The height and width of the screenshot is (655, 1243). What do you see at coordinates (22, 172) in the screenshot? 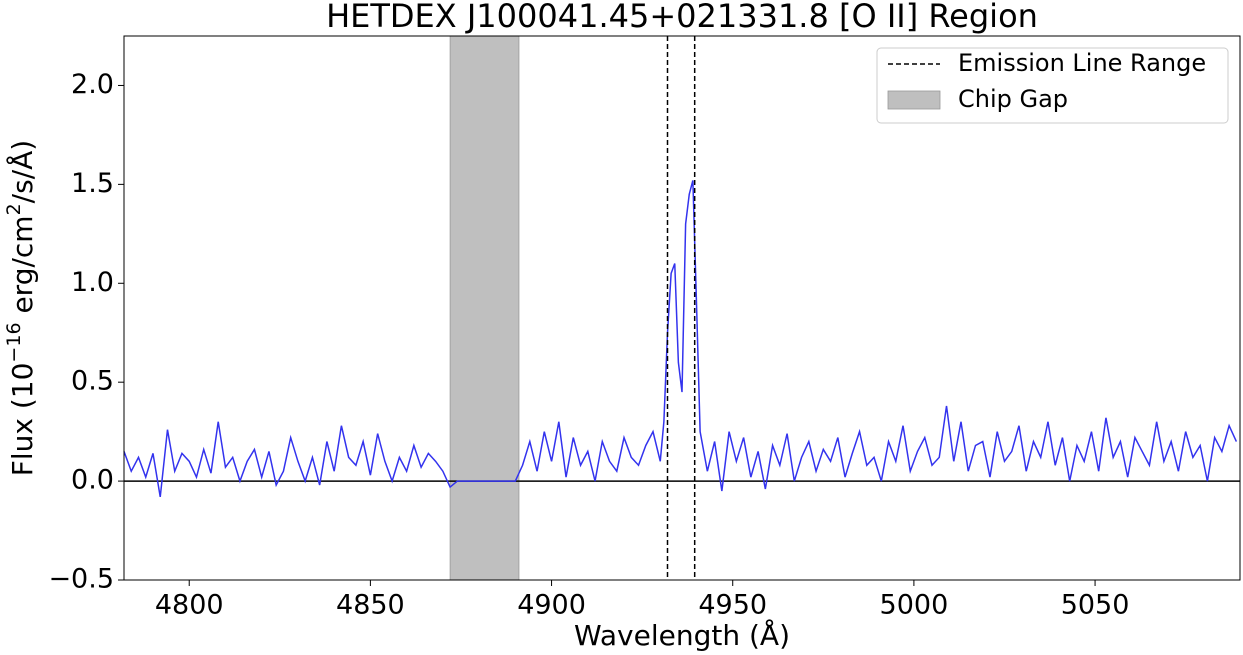
I see `y-label-part: /s/Å)` at bounding box center [22, 172].